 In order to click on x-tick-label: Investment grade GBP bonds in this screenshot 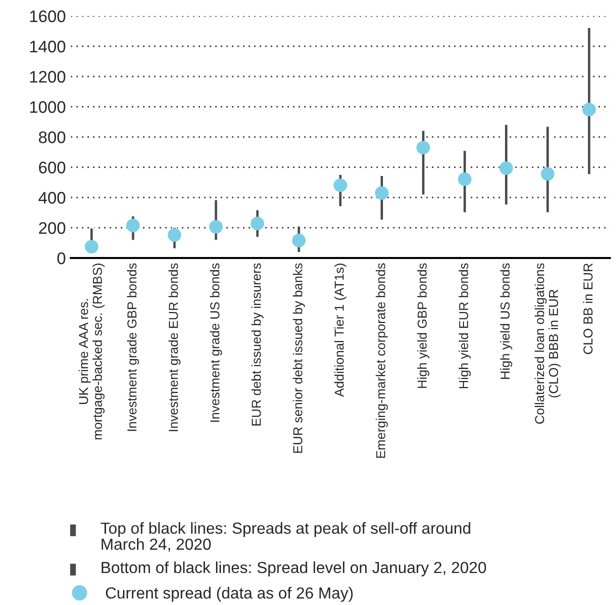, I will do `click(133, 347)`.